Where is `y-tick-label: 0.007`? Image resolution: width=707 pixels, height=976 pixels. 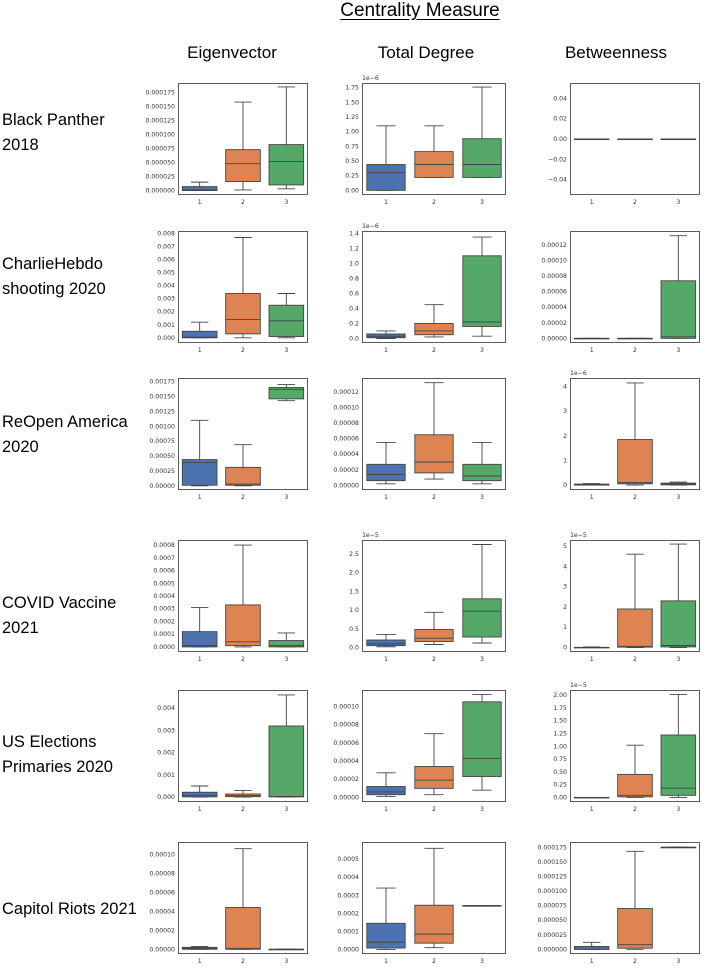
y-tick-label: 0.007 is located at coordinates (166, 247).